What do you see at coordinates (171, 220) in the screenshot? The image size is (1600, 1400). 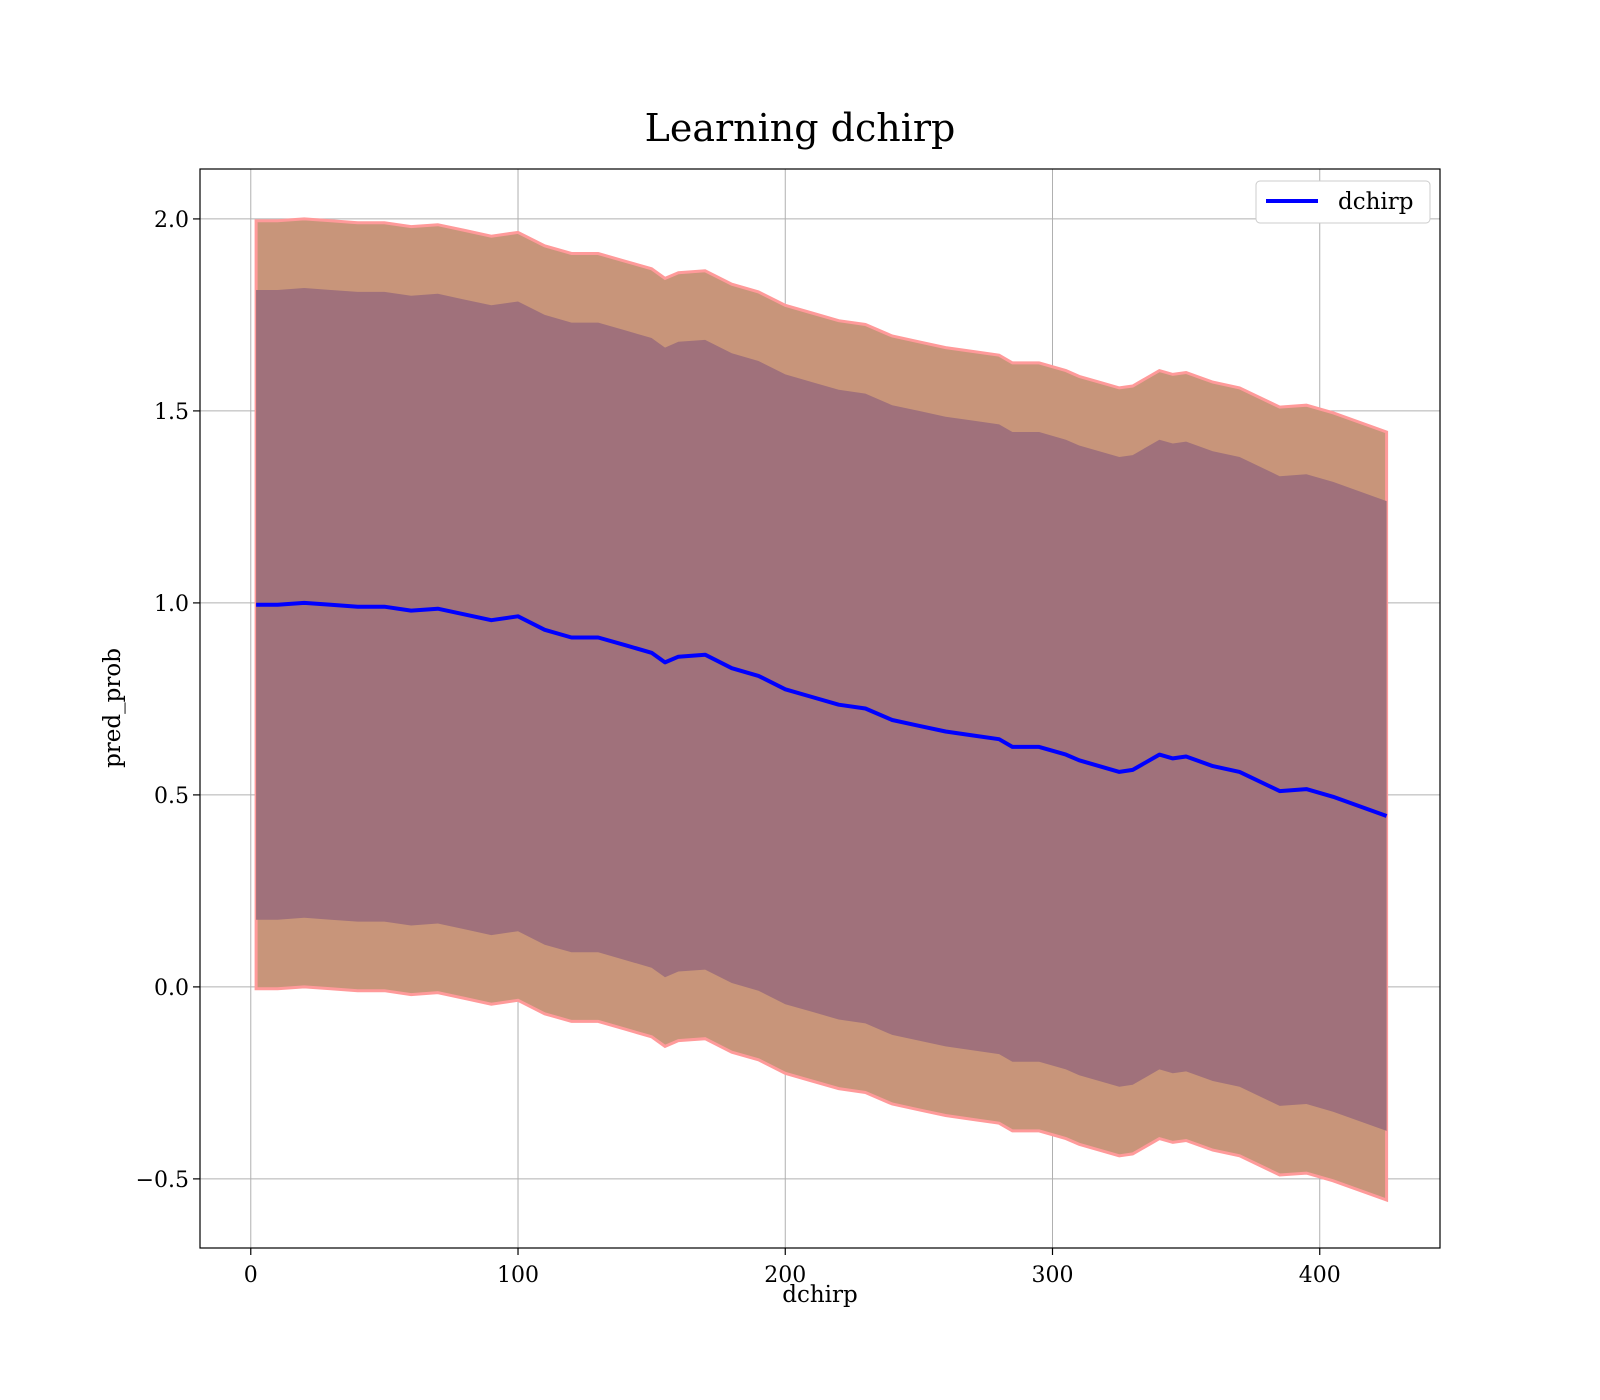 I see `y-tick-label: 2.0` at bounding box center [171, 220].